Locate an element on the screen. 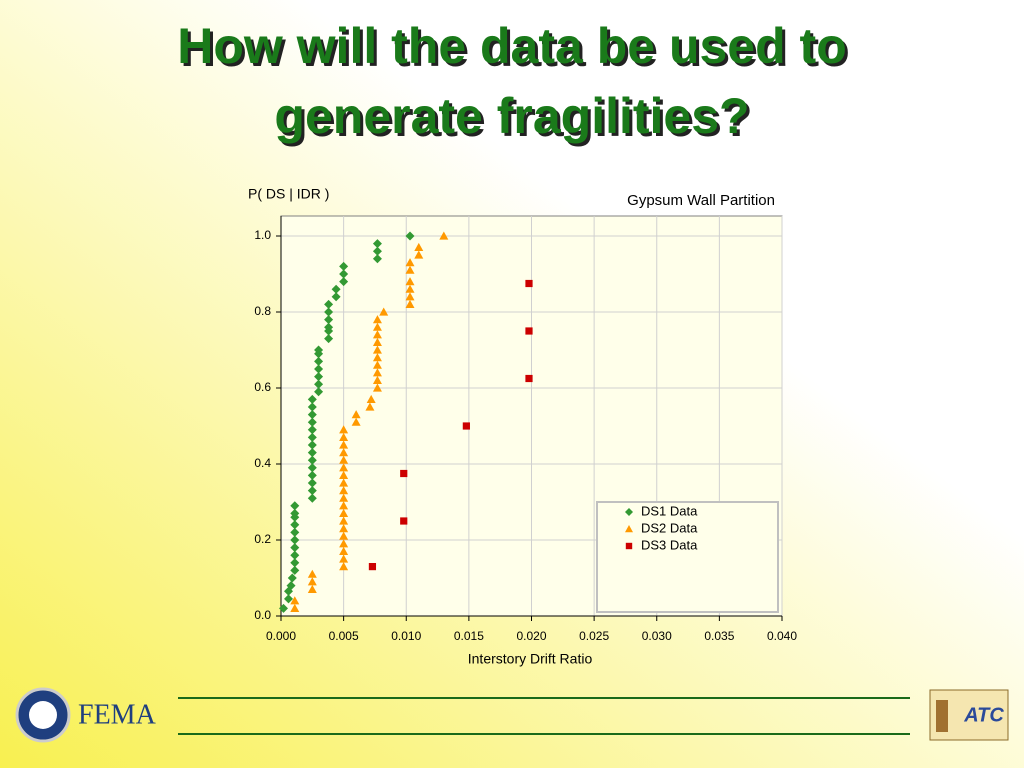 The height and width of the screenshot is (773, 1024). x-axis-label: Interstory Drift Ratio is located at coordinates (530, 659).